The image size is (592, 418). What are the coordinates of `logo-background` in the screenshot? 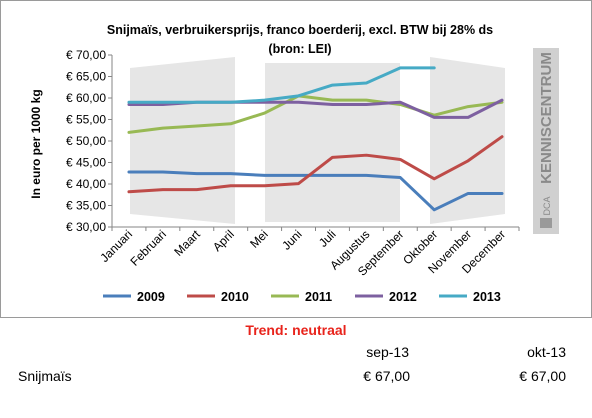 It's located at (546, 141).